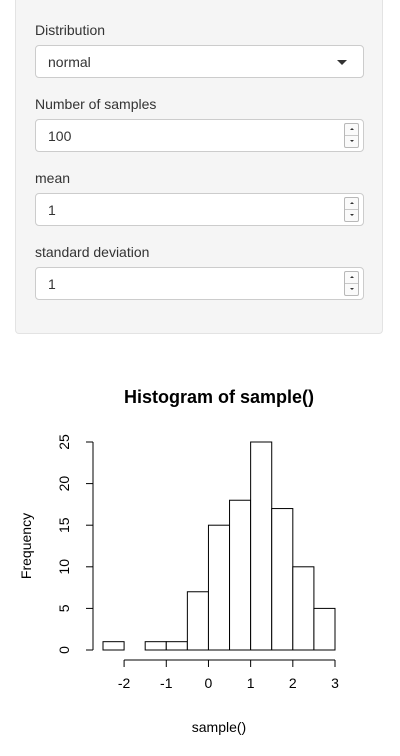  What do you see at coordinates (52, 284) in the screenshot?
I see `sd-value: 1` at bounding box center [52, 284].